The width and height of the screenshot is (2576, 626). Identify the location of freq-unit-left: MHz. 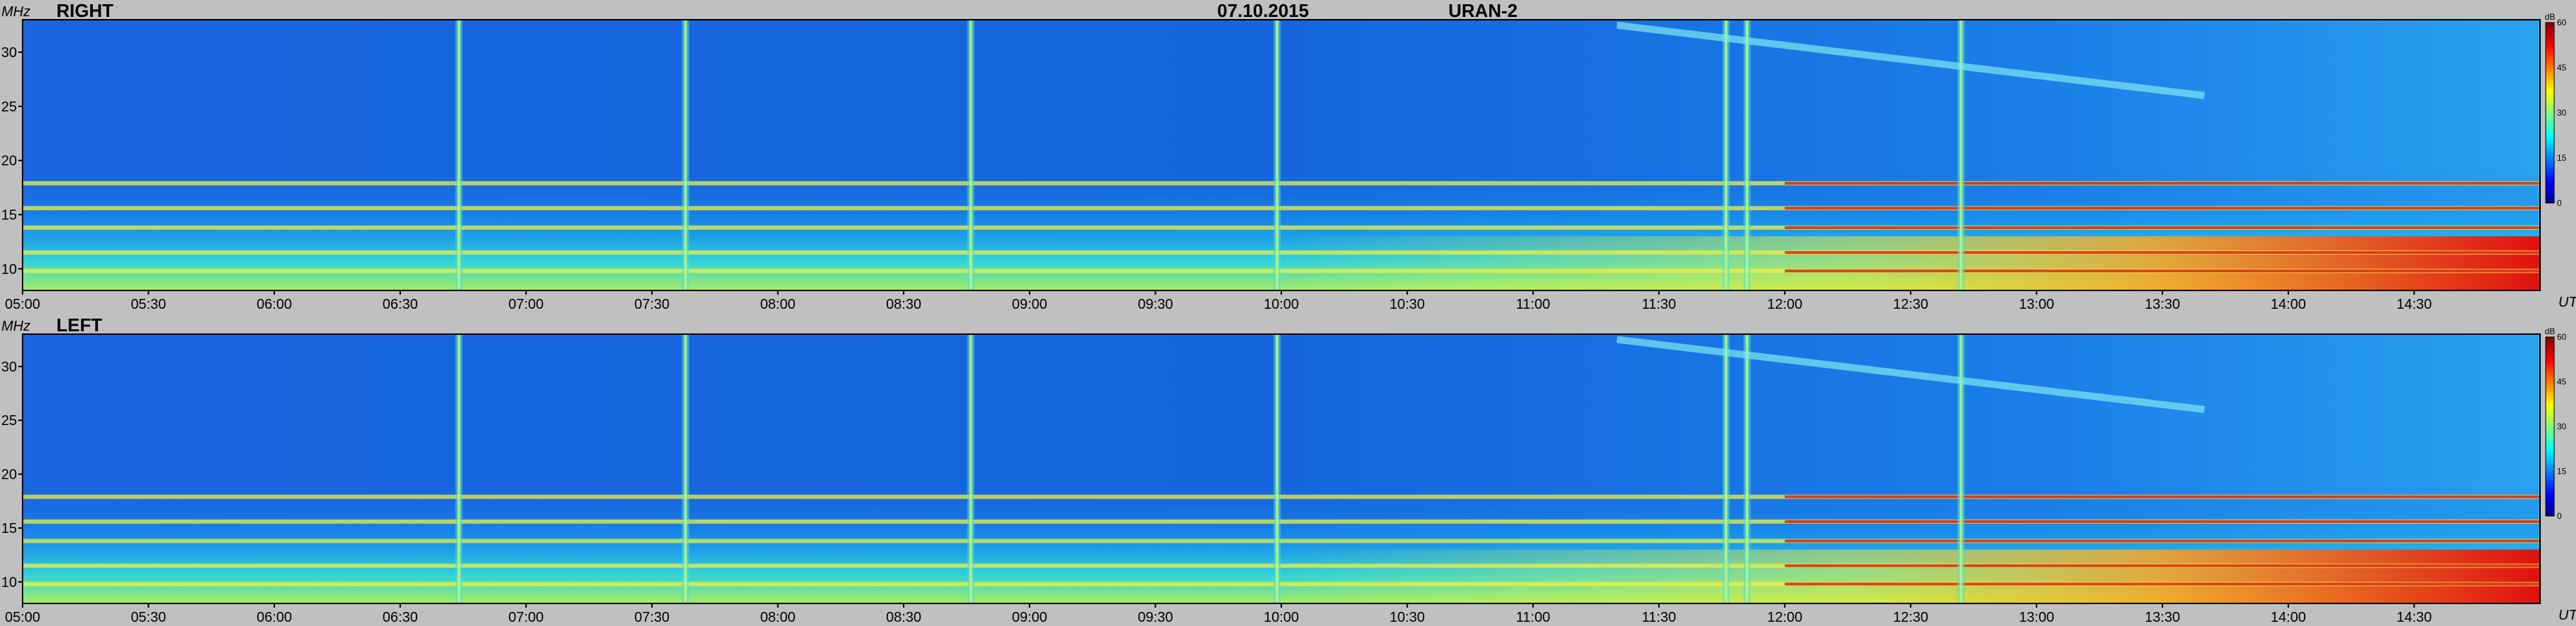
(16, 326).